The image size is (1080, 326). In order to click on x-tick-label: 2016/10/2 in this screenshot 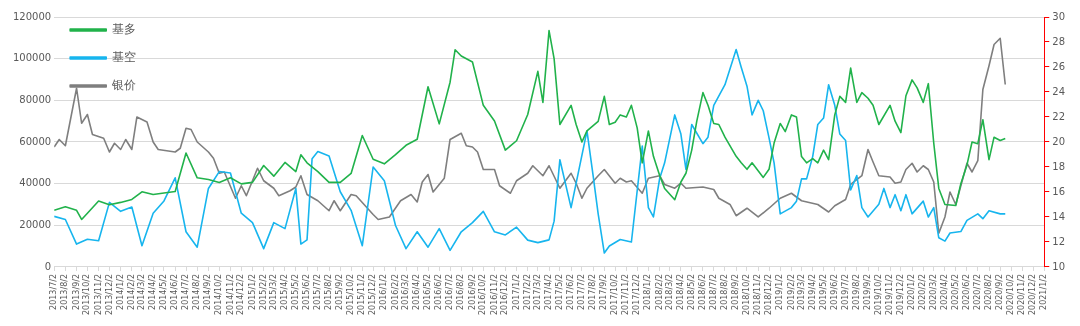, I will do `click(483, 294)`.